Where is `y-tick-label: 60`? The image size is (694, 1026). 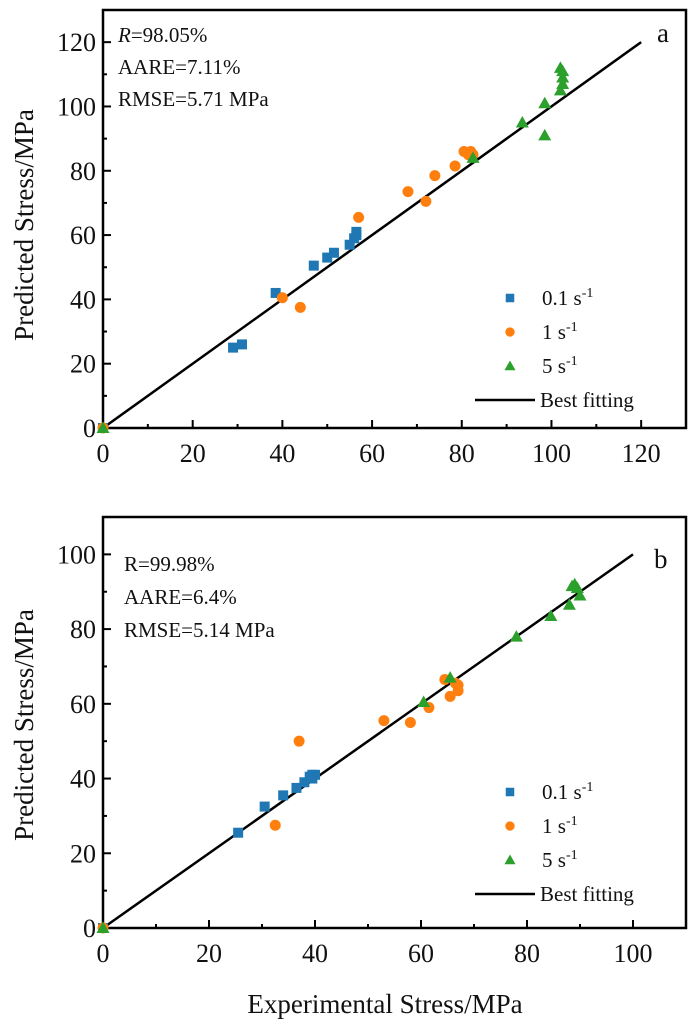
y-tick-label: 60 is located at coordinates (83, 235).